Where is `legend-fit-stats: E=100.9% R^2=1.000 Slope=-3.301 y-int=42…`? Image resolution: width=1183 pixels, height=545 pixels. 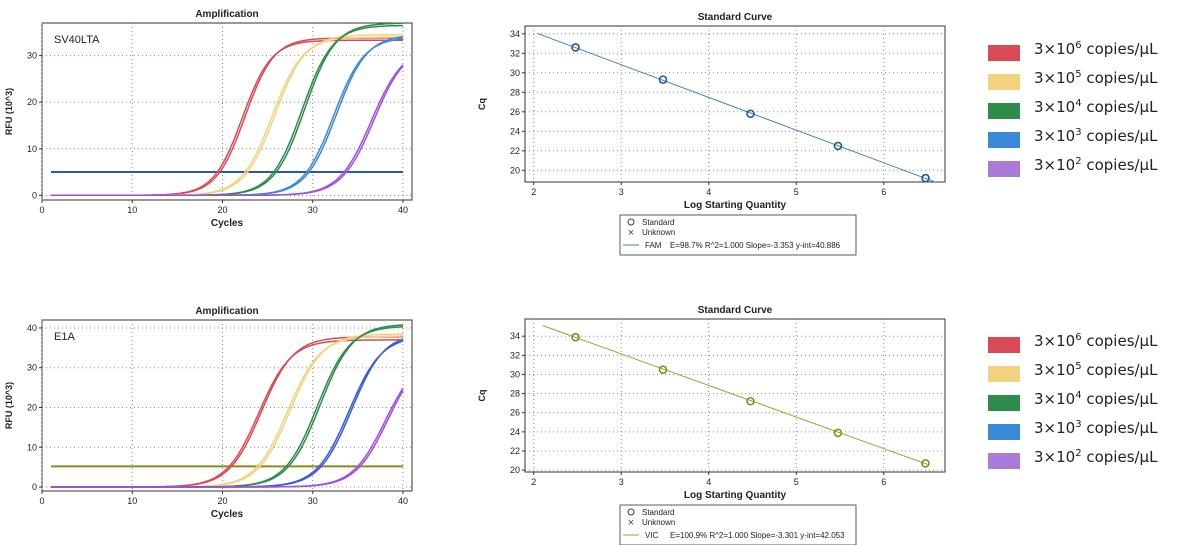 legend-fit-stats: E=100.9% R^2=1.000 Slope=-3.301 y-int=42… is located at coordinates (757, 535).